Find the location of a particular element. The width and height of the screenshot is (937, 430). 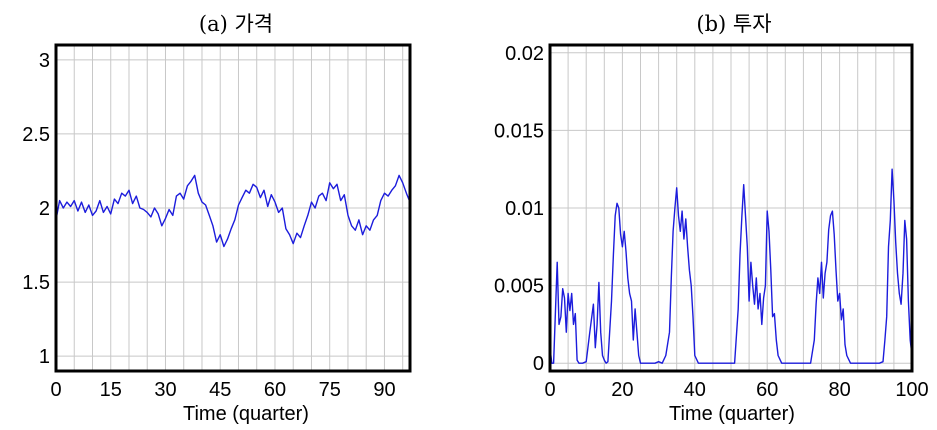

x-tick-label: 40 is located at coordinates (695, 390).